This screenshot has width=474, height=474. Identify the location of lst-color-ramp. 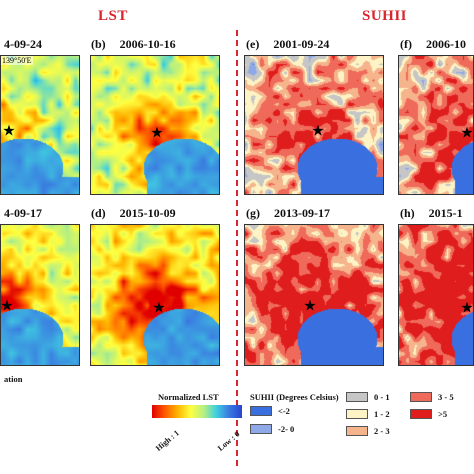
(197, 411).